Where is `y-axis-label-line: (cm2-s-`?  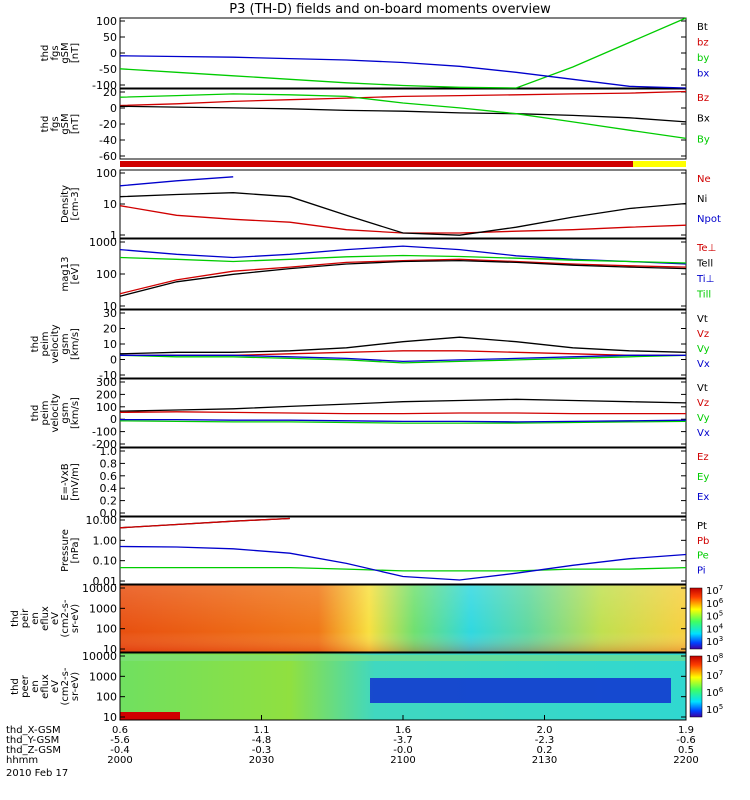
y-axis-label-line: (cm2-s- is located at coordinates (65, 686).